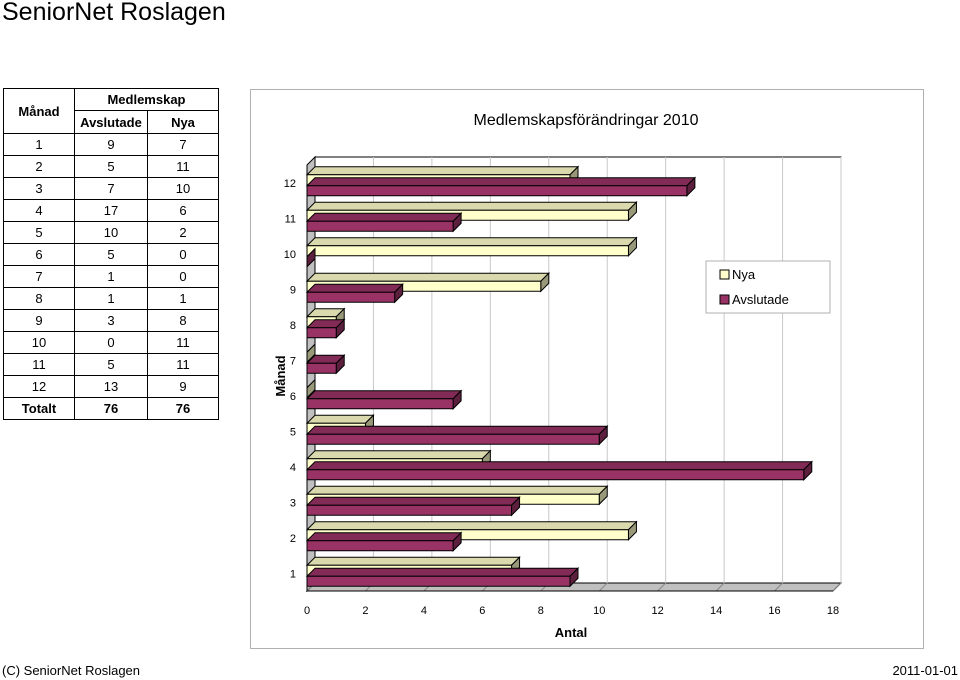  What do you see at coordinates (760, 299) in the screenshot?
I see `legend-label-avslutade: Avslutade` at bounding box center [760, 299].